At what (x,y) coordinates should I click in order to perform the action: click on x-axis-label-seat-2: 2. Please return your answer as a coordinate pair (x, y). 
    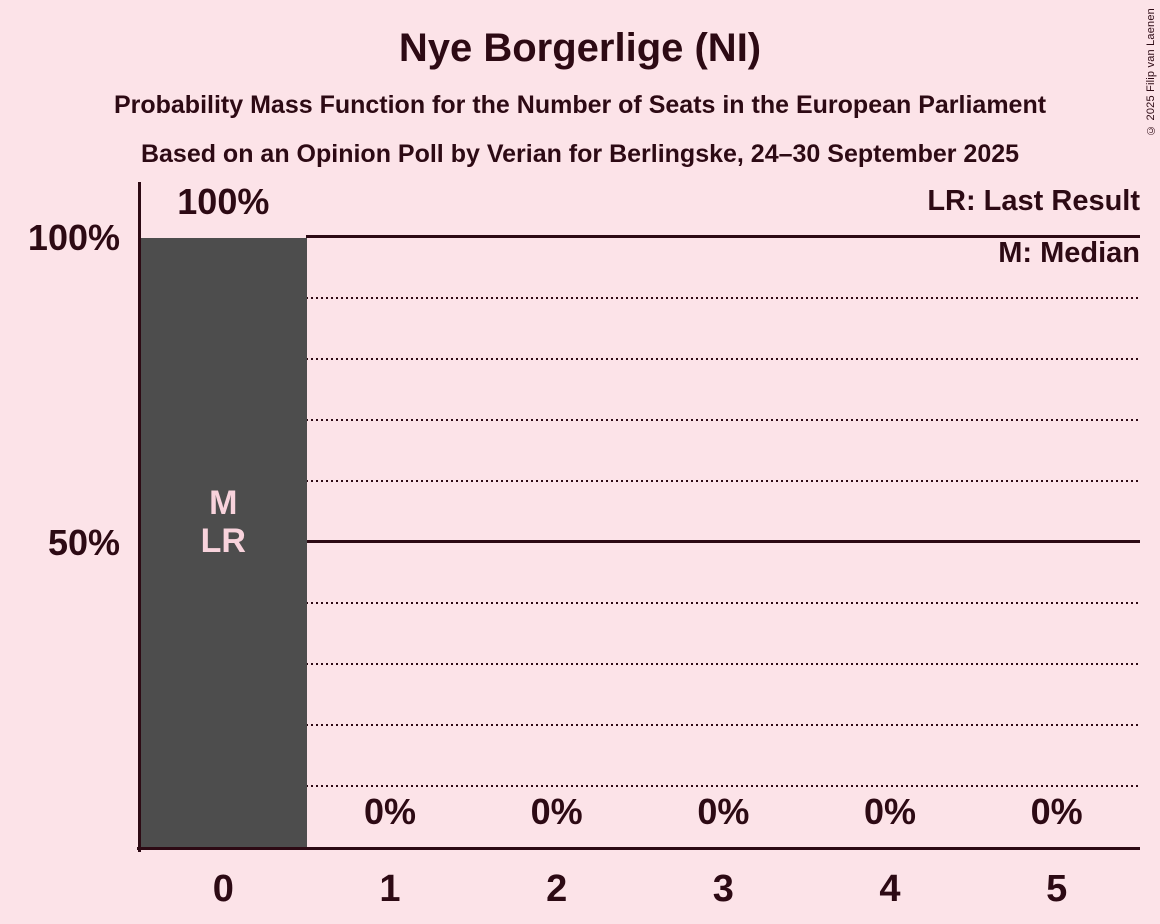
    Looking at the image, I should click on (557, 889).